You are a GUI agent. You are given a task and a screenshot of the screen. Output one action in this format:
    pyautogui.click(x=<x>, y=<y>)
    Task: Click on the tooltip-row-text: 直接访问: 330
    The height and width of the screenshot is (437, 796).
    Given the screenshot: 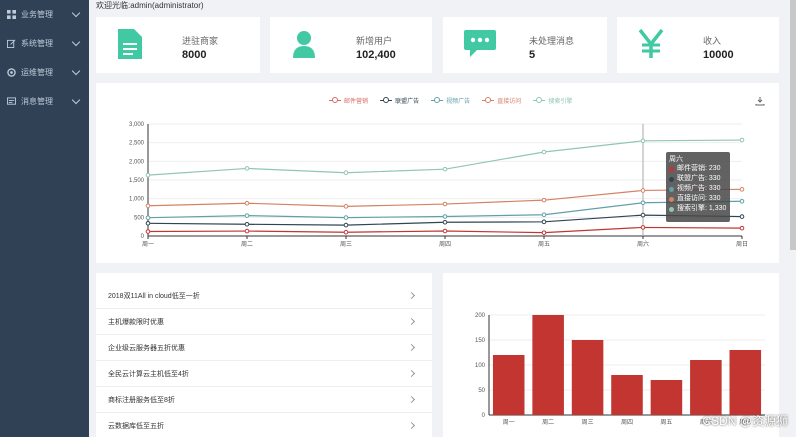 What is the action you would take?
    pyautogui.click(x=699, y=198)
    